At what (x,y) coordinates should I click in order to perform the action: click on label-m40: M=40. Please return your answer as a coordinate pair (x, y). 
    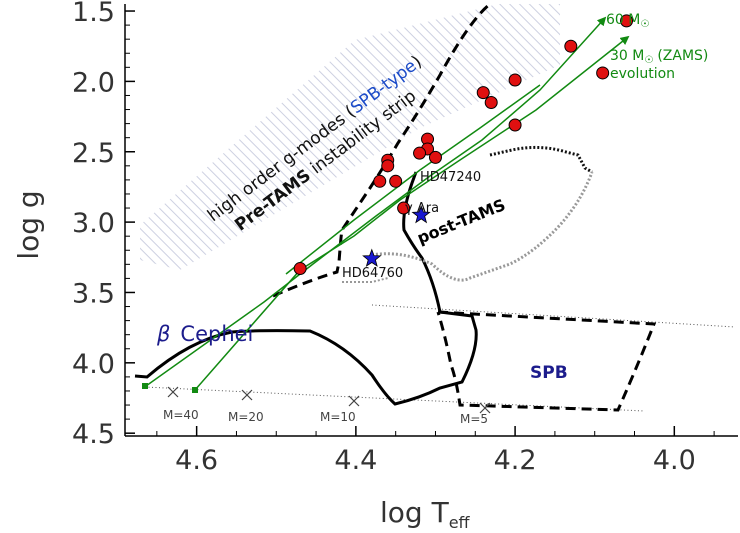
    Looking at the image, I should click on (181, 415).